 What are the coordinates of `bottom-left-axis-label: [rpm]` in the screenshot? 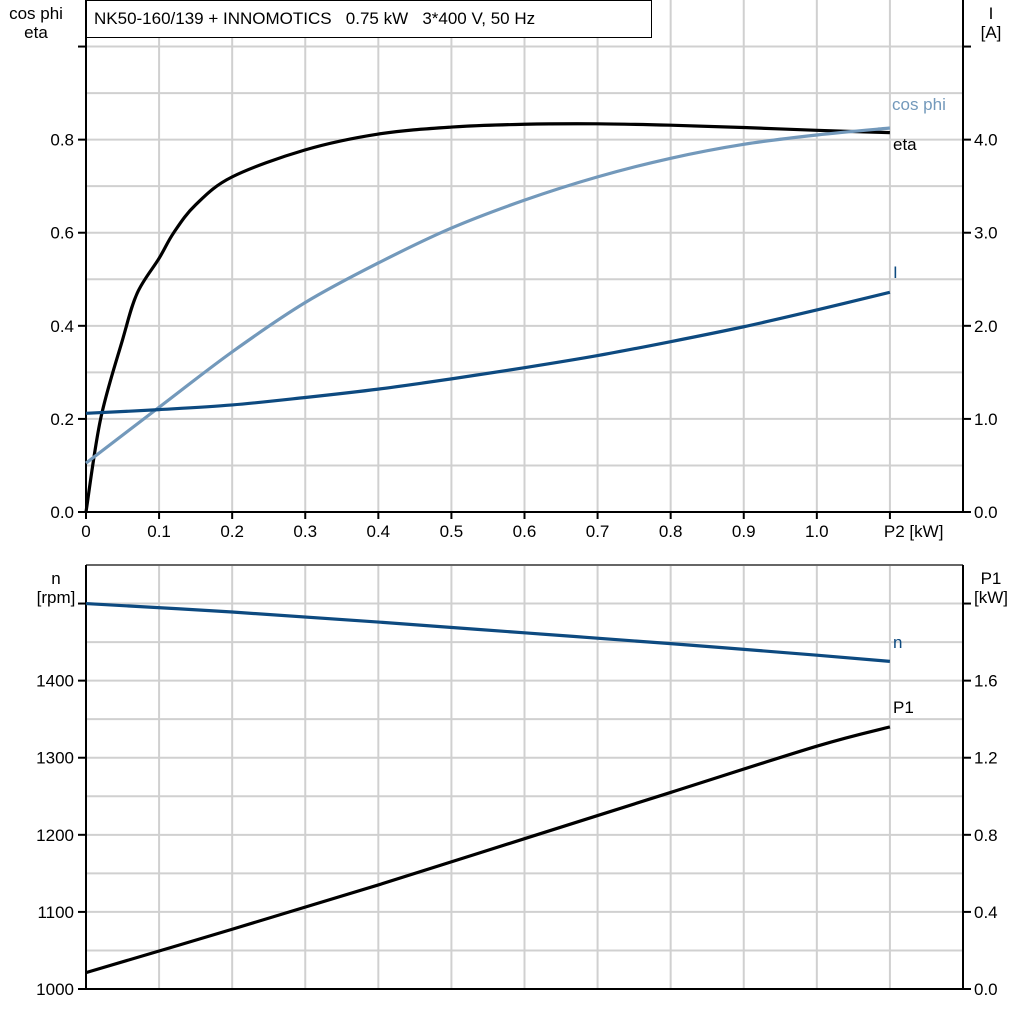 It's located at (56, 597).